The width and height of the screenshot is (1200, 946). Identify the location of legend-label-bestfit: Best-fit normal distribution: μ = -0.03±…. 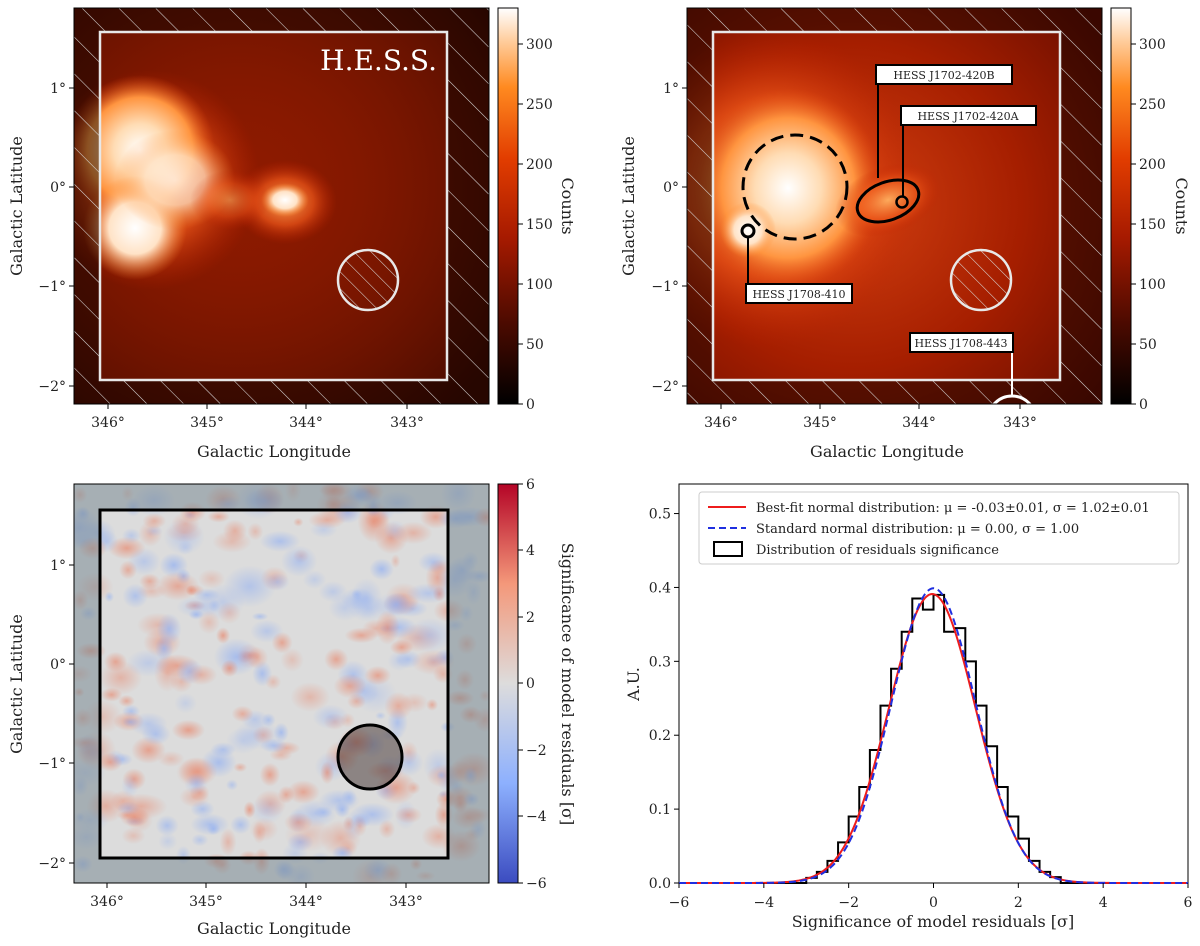
(953, 508).